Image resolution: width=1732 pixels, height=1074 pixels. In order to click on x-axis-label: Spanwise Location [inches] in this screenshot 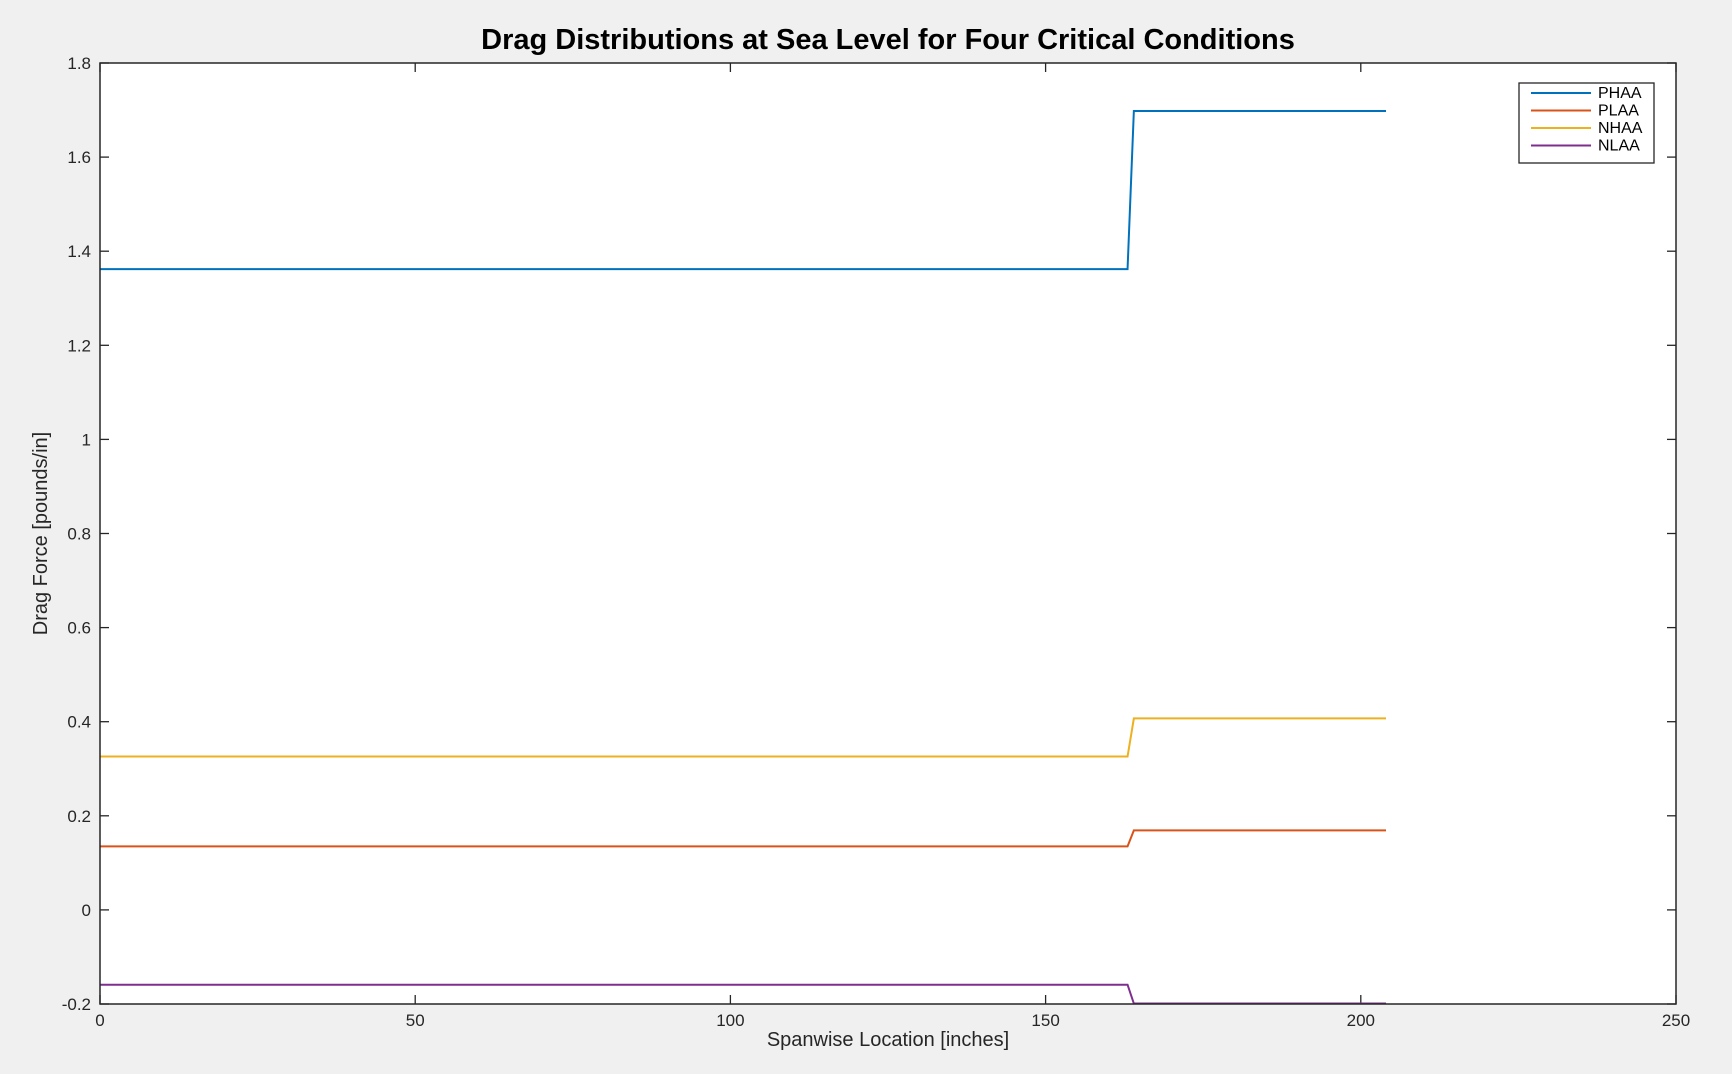, I will do `click(888, 1040)`.